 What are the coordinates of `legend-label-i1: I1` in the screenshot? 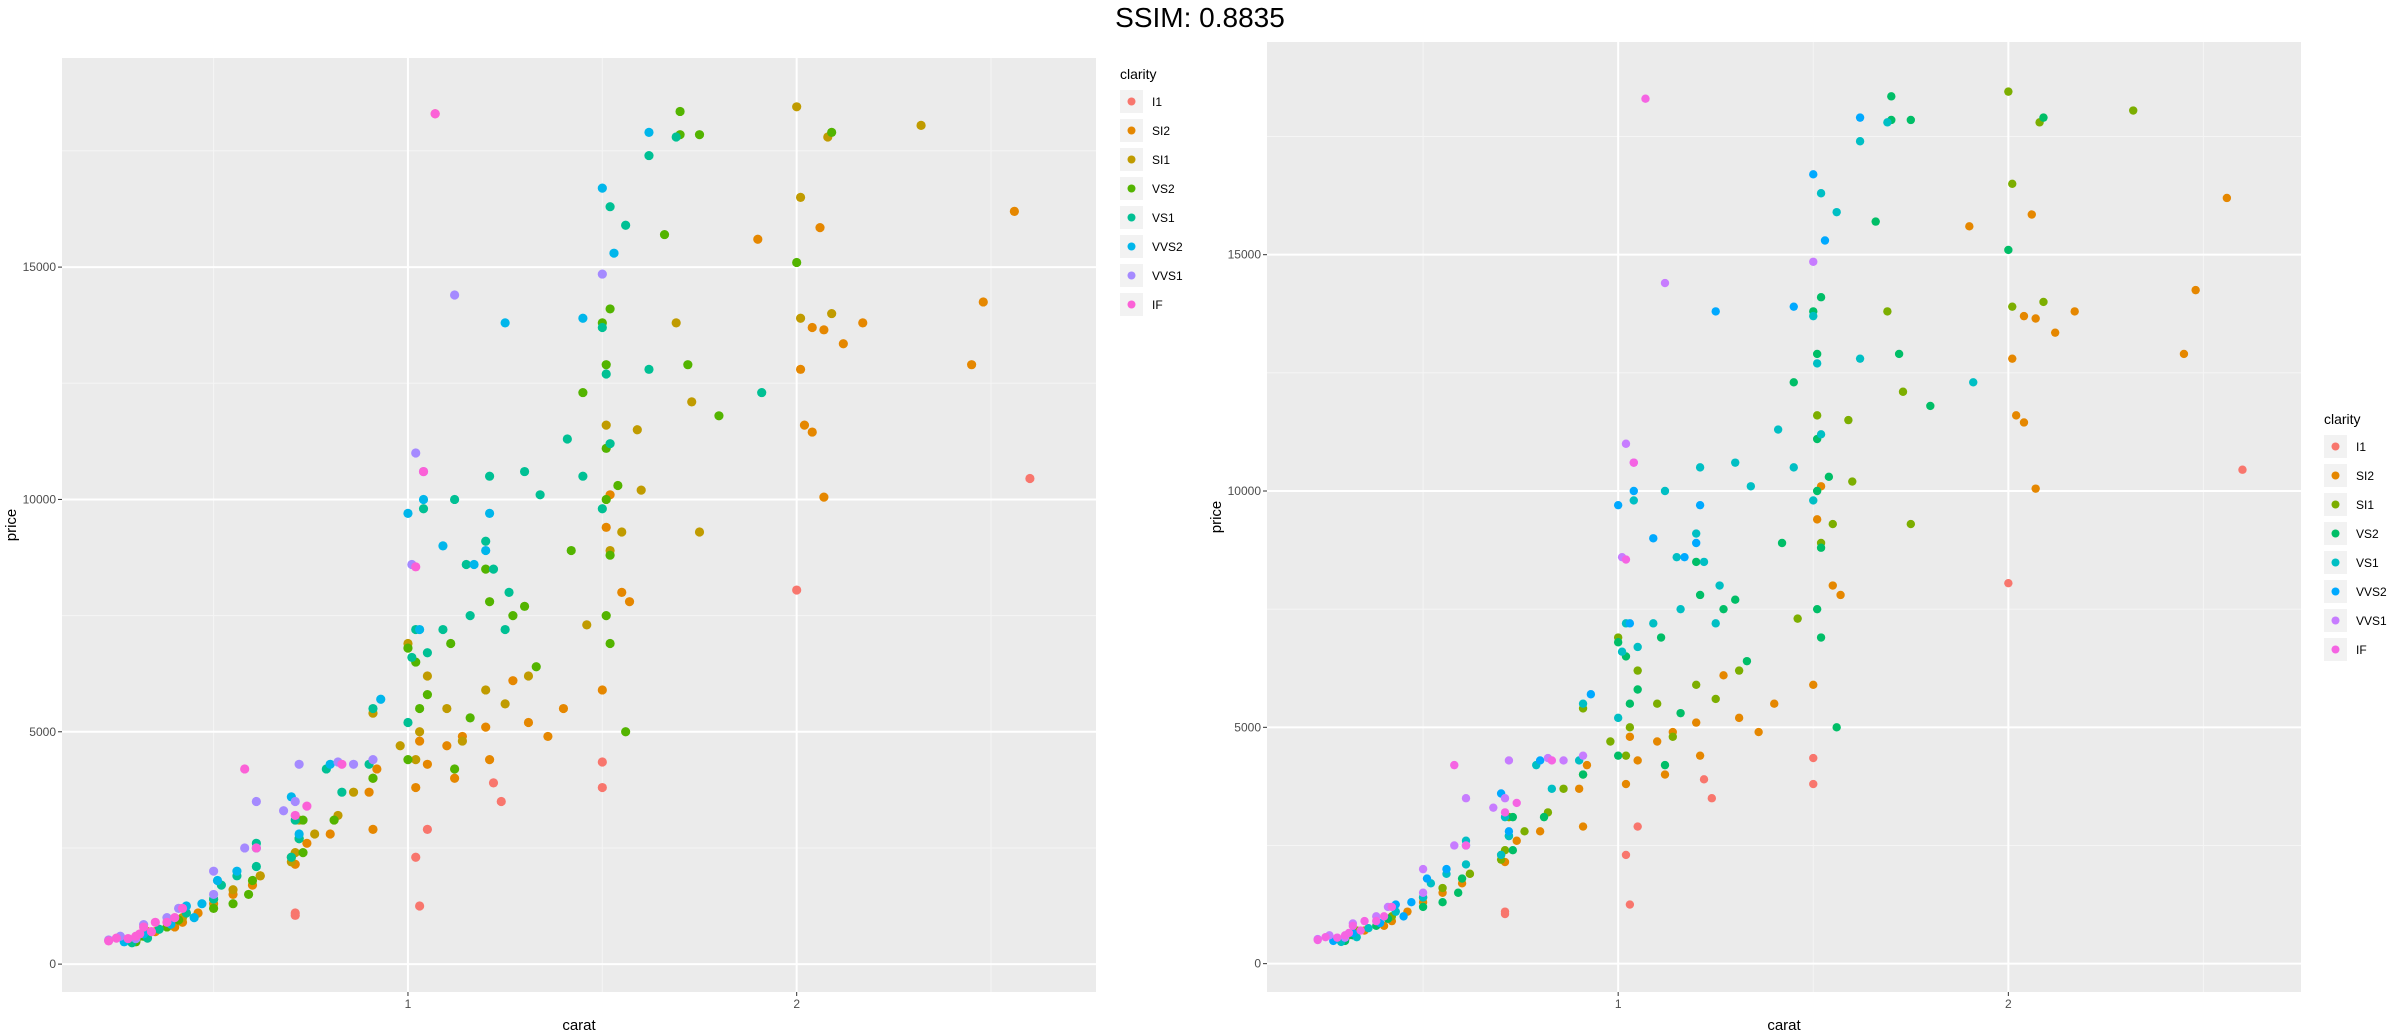 It's located at (1157, 102).